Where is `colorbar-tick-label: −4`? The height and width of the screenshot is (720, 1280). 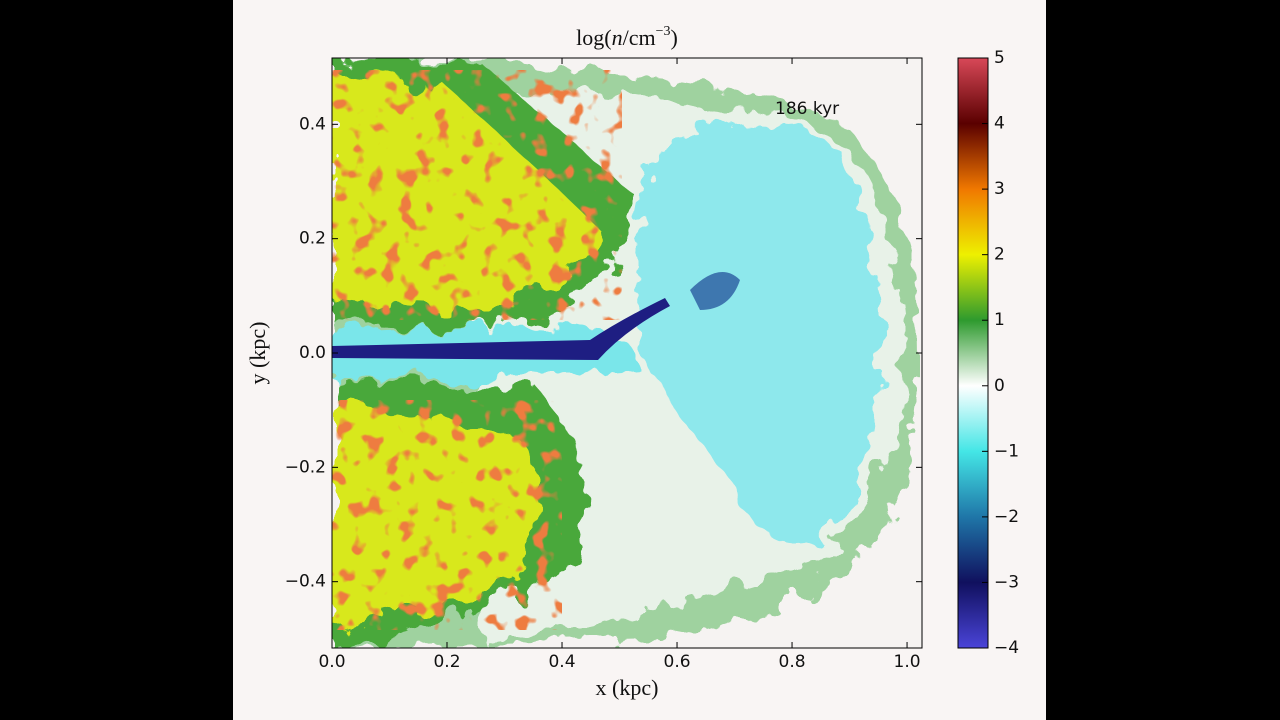
colorbar-tick-label: −4 is located at coordinates (1006, 648).